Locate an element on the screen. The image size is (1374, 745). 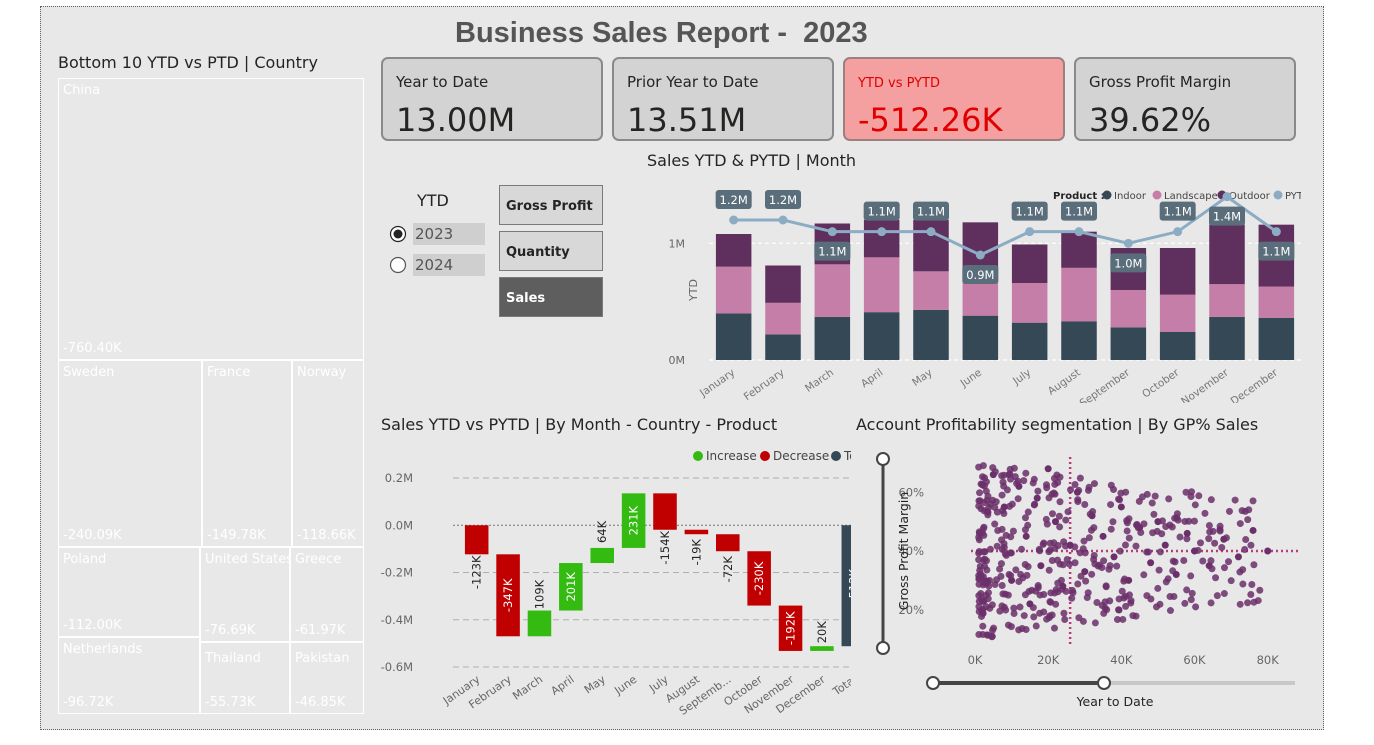
radio-unselected-icon is located at coordinates (398, 265).